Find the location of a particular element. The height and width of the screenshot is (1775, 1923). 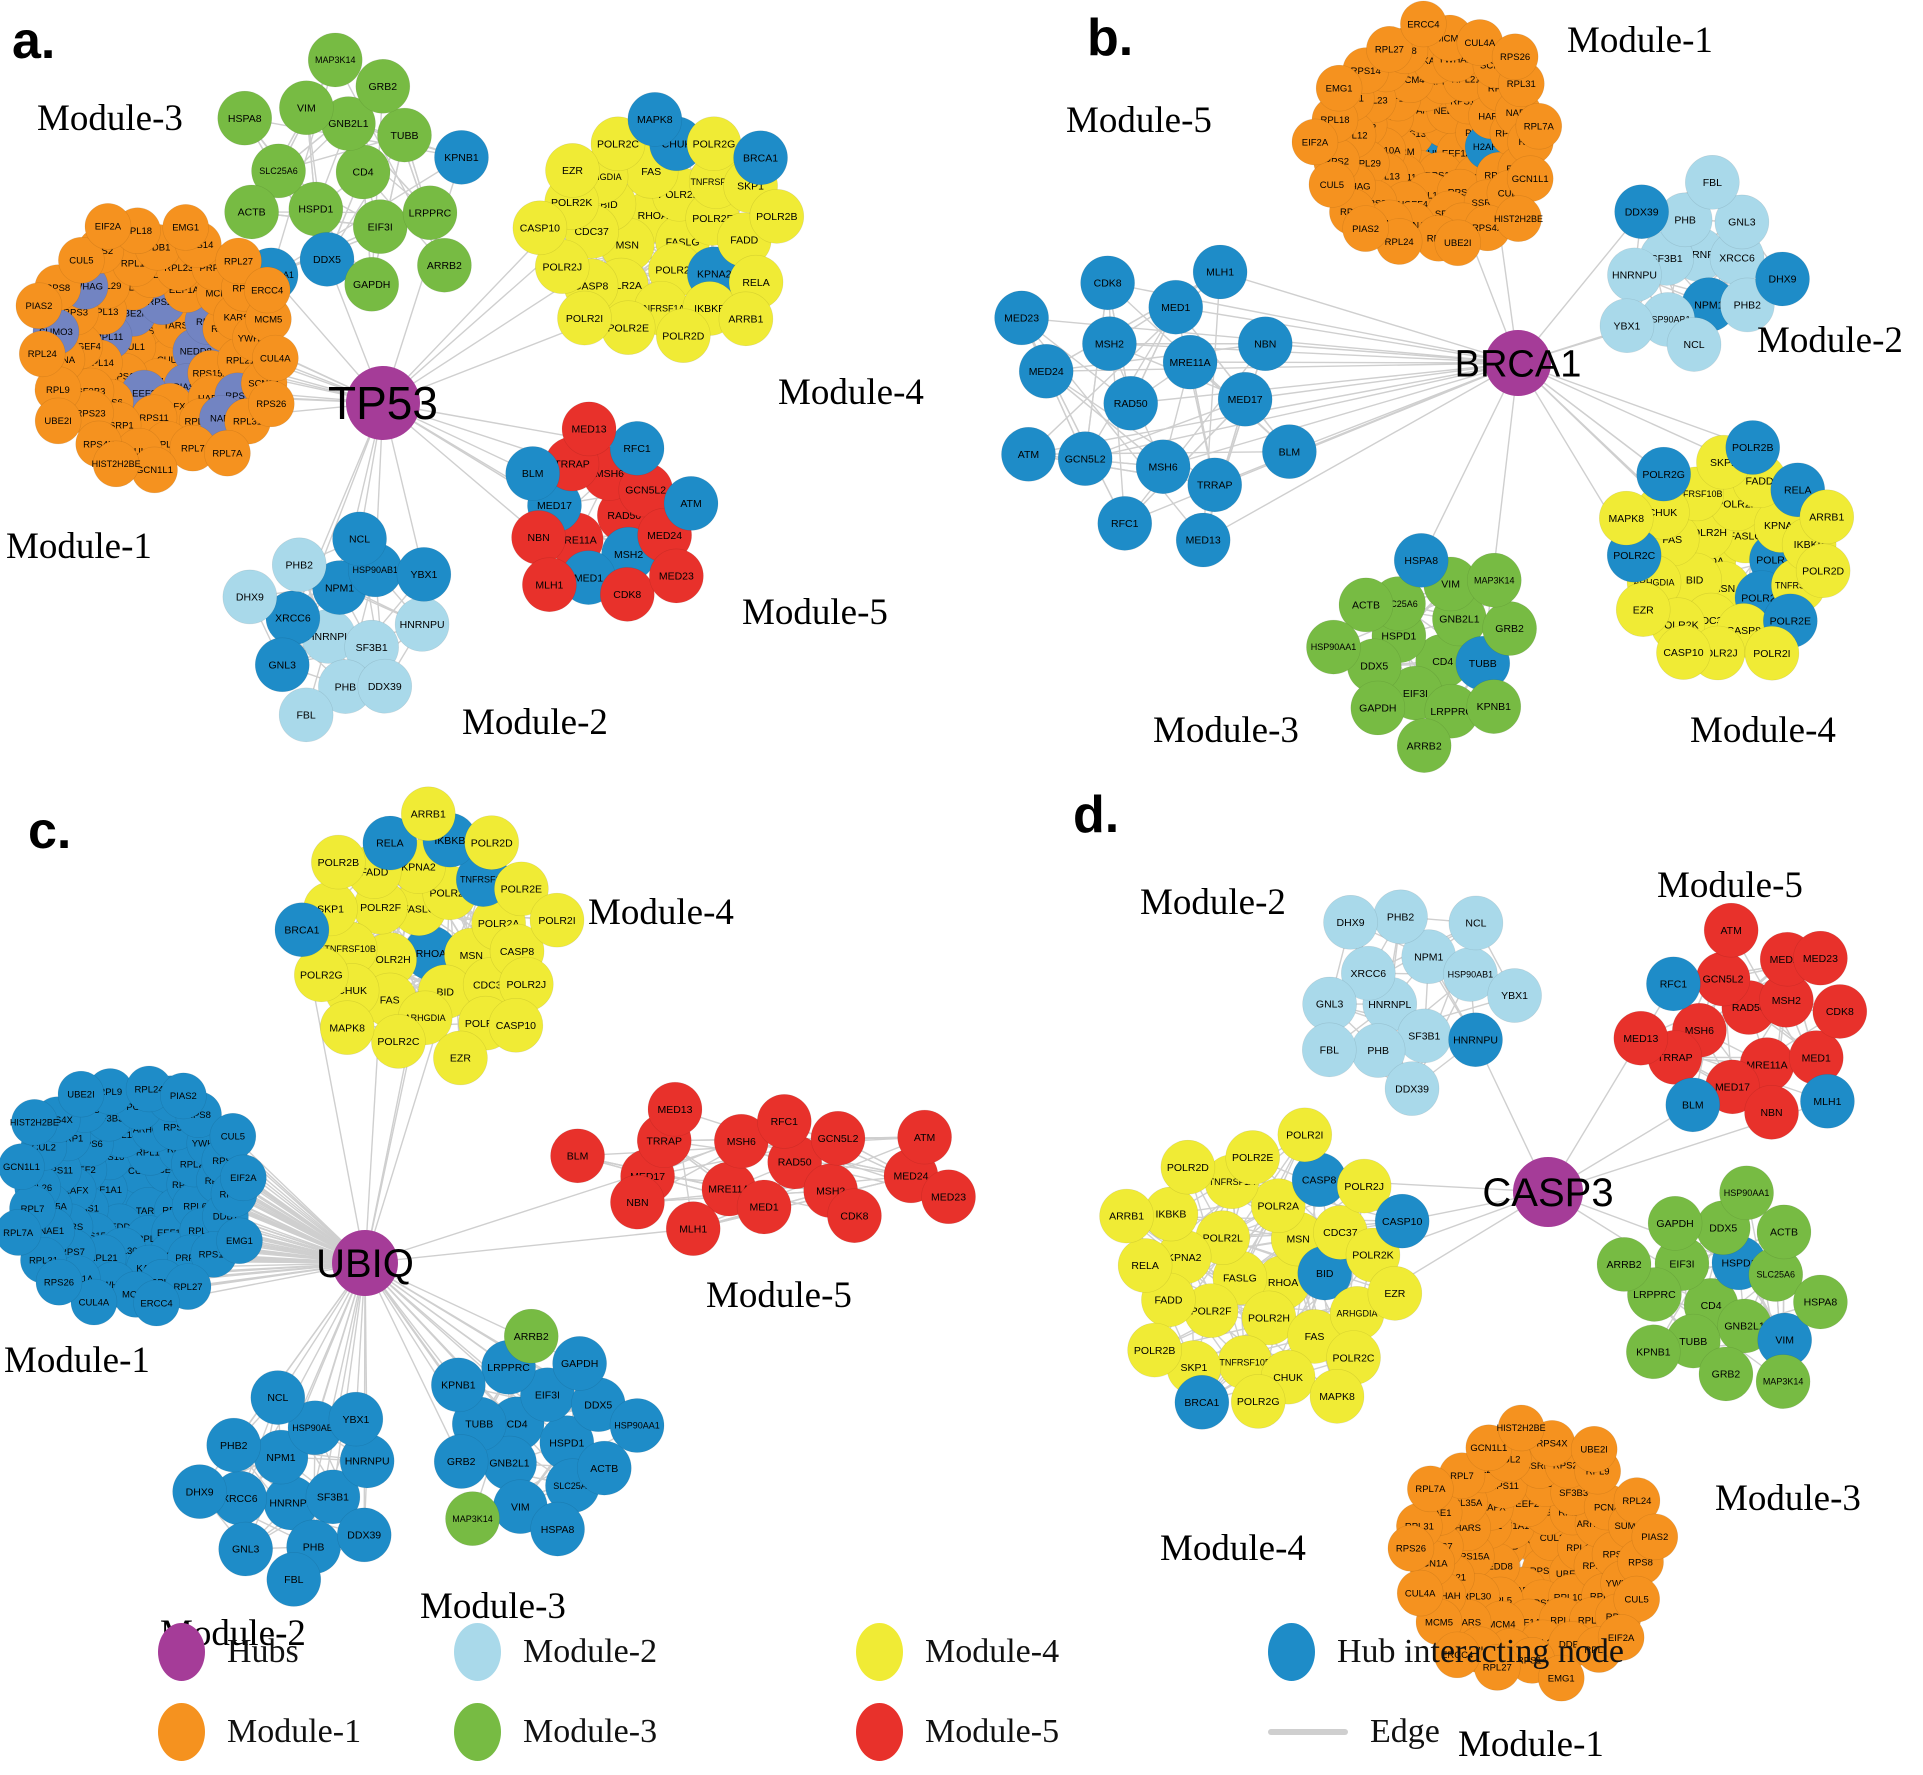

hub-node-TP53 is located at coordinates (383, 403).